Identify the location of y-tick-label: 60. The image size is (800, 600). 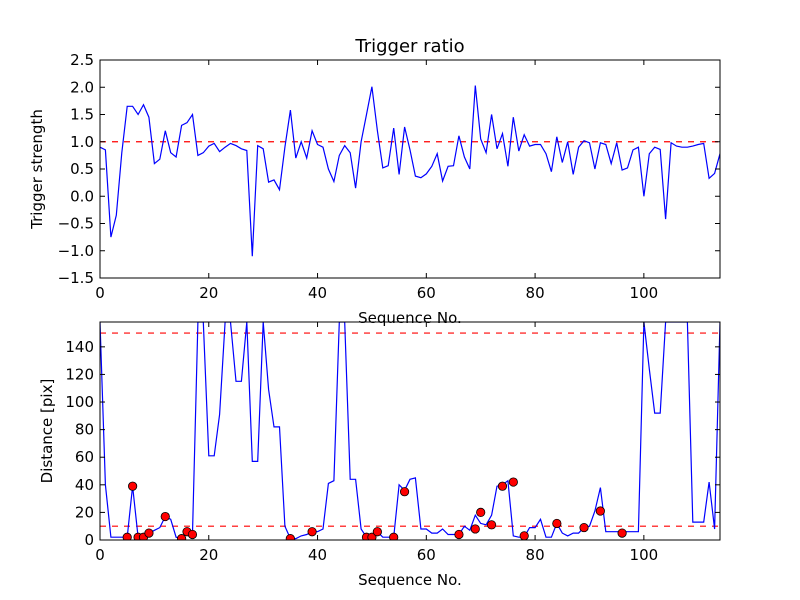
(84, 457).